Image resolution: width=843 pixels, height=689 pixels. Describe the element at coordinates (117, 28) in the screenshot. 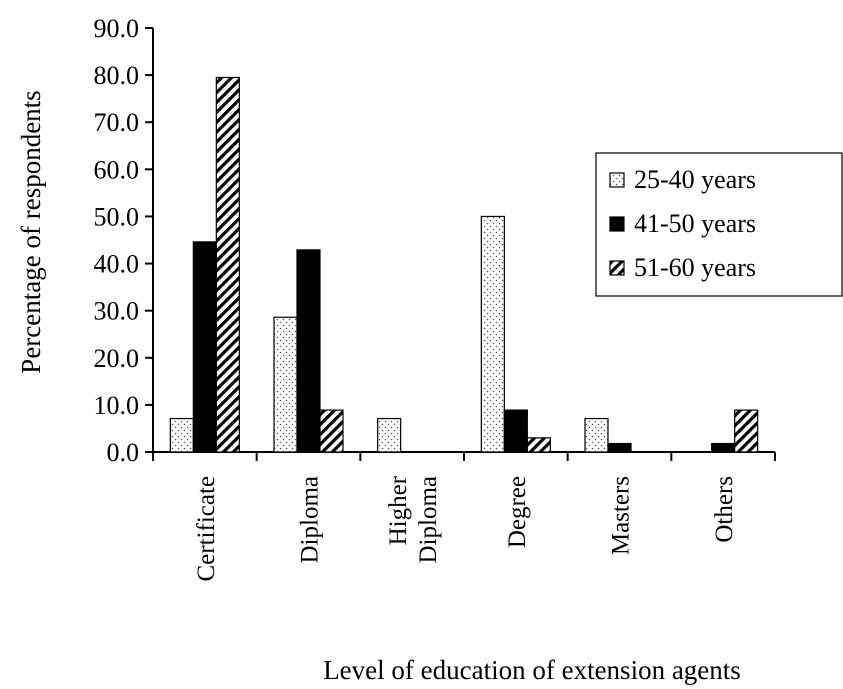

I see `y-tick-label: 90.0` at that location.